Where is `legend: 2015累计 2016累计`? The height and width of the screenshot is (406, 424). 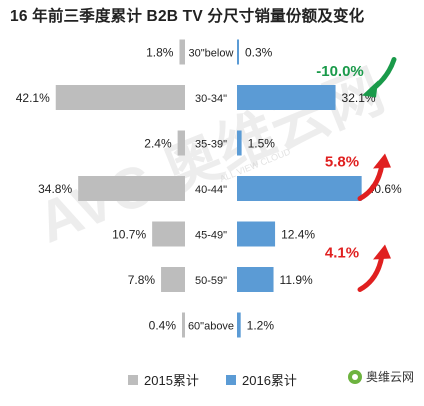 legend: 2015累计 2016累计 is located at coordinates (212, 380).